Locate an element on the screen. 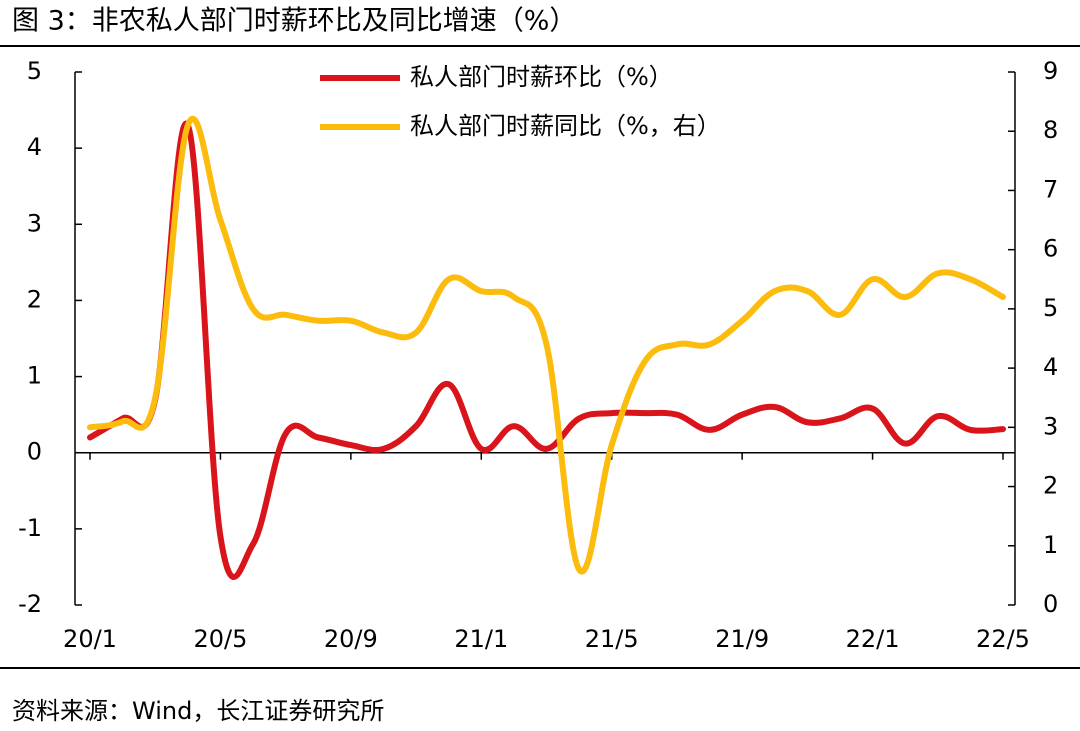  legend-label: 私人部门时薪同比（%，右） is located at coordinates (565, 126).